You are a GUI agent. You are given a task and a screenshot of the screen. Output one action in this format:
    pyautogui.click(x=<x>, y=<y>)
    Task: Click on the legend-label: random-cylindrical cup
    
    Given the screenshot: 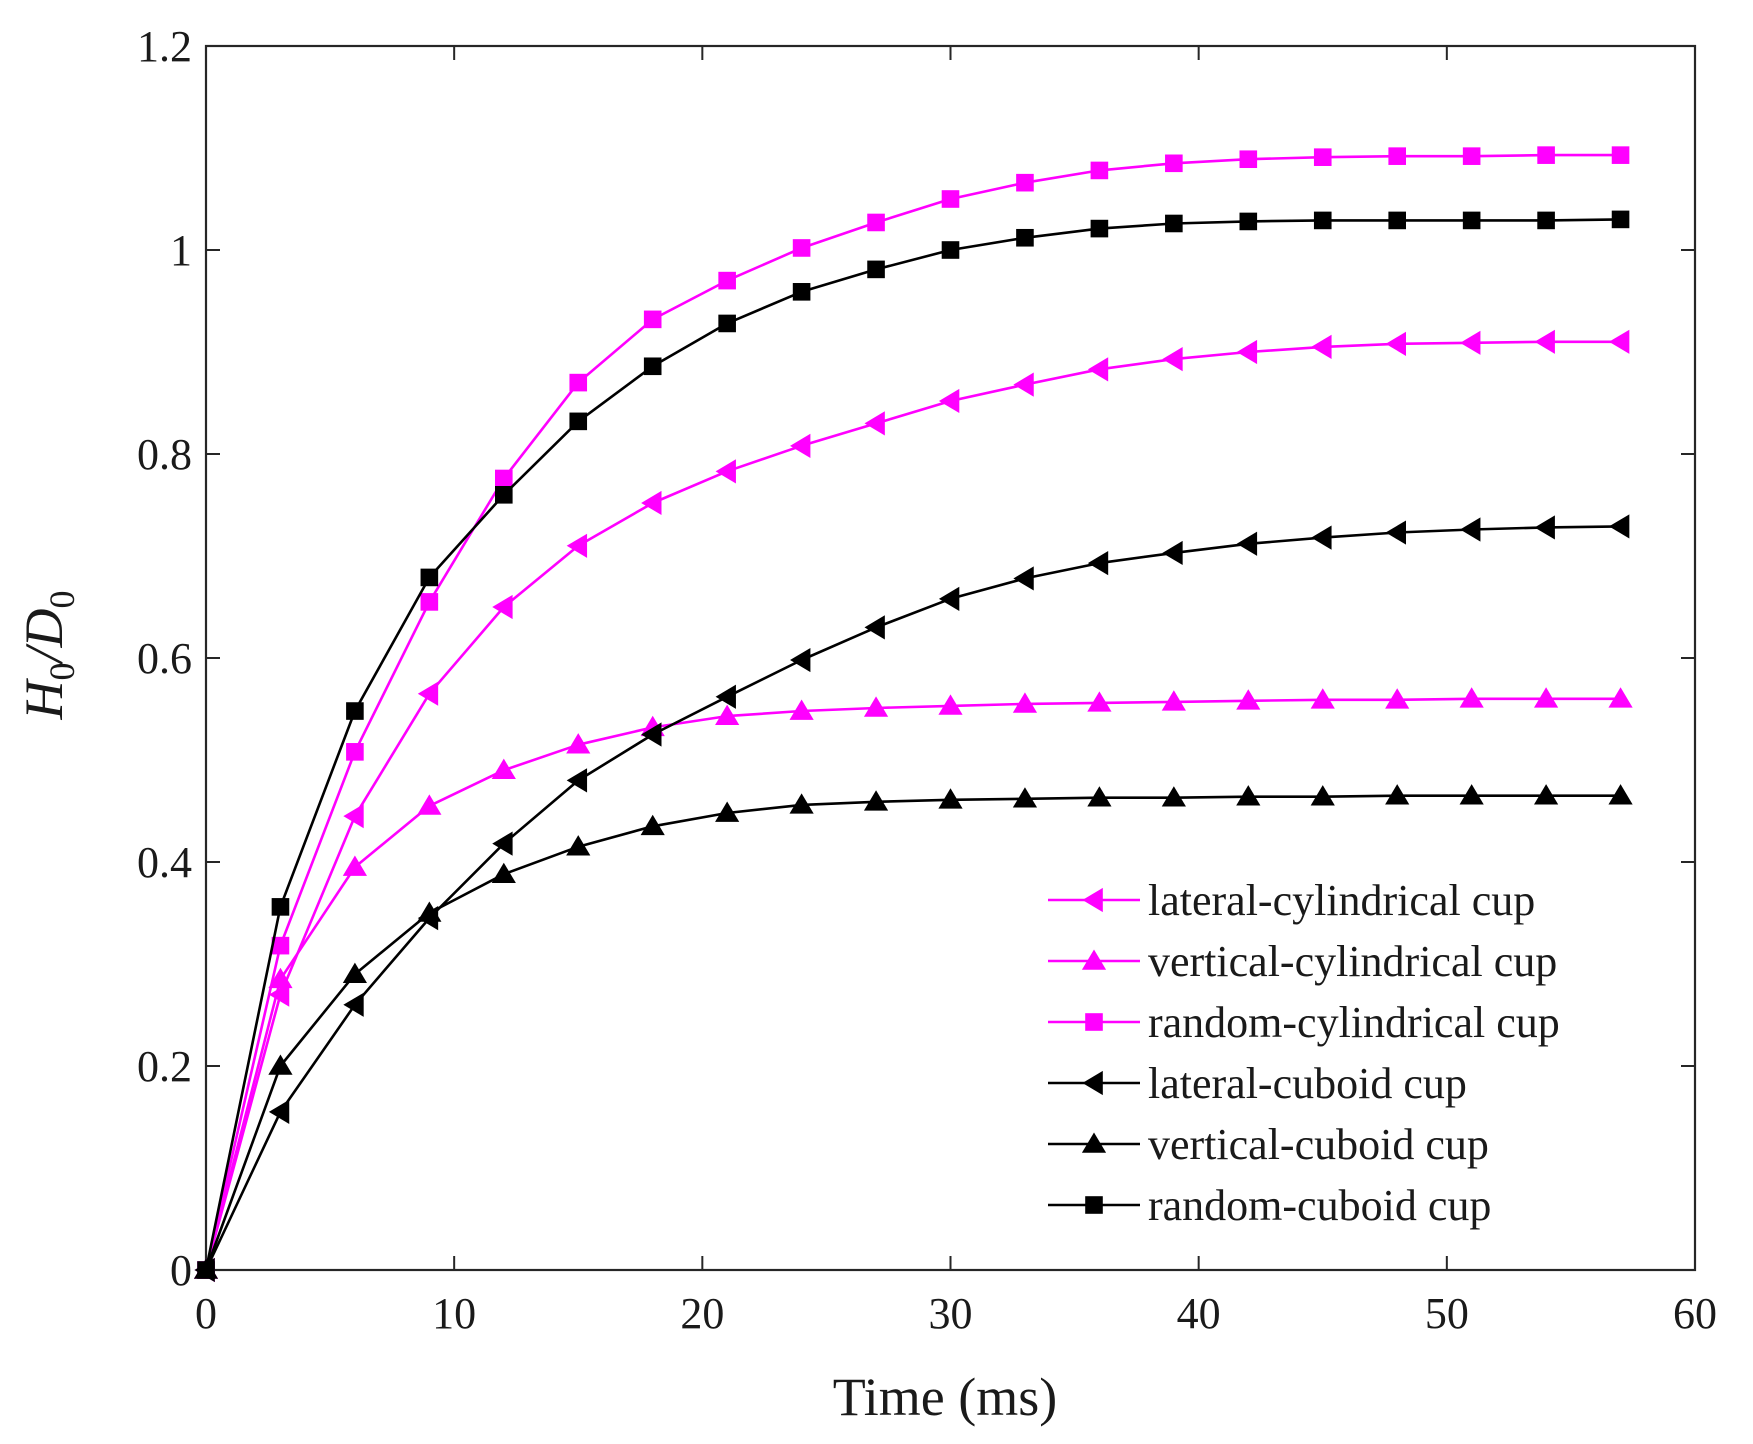 What is the action you would take?
    pyautogui.click(x=1354, y=1022)
    